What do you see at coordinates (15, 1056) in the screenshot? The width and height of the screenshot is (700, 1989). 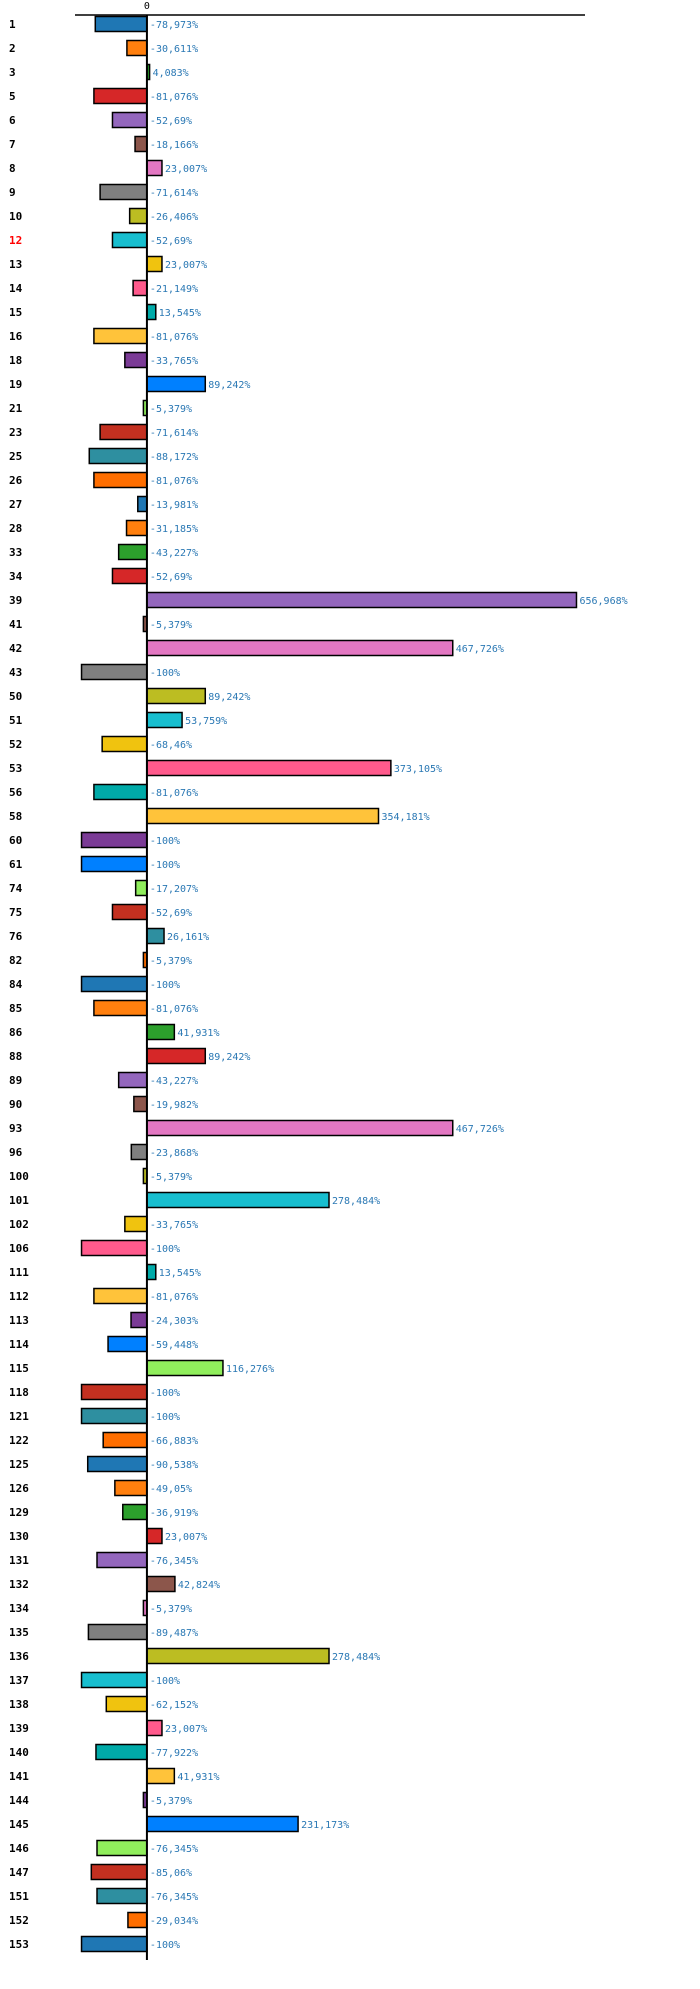 I see `category-label: 88` at bounding box center [15, 1056].